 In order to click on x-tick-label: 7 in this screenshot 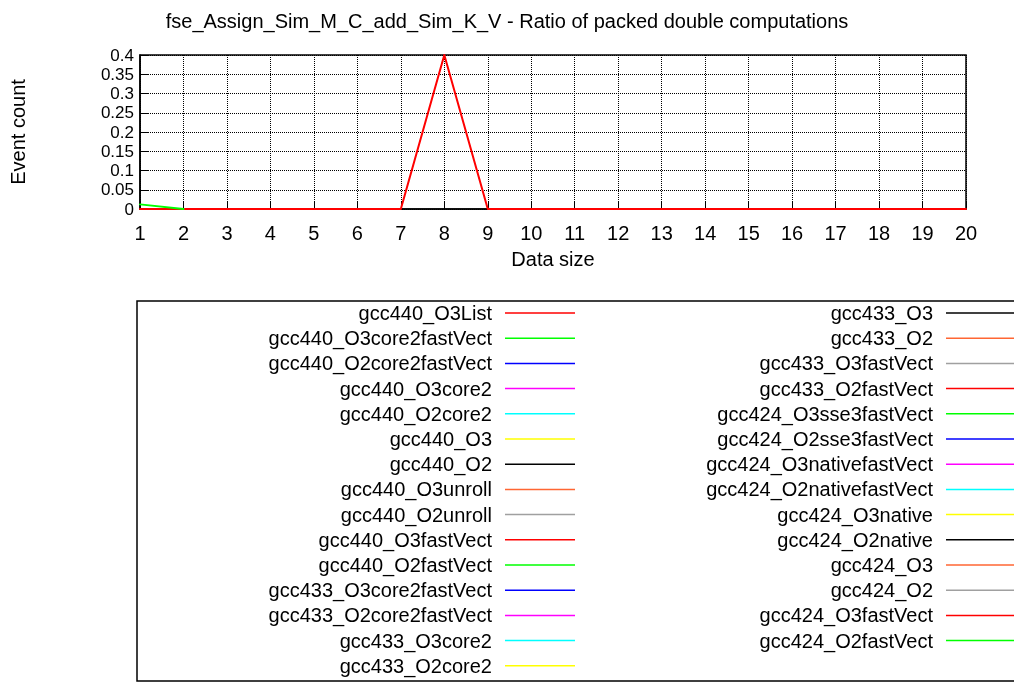, I will do `click(401, 233)`.